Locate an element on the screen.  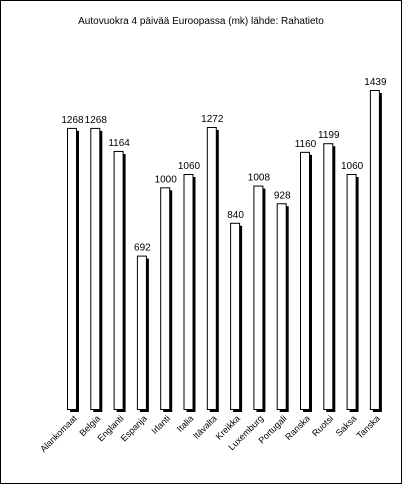
category-label: Ranska is located at coordinates (297, 427).